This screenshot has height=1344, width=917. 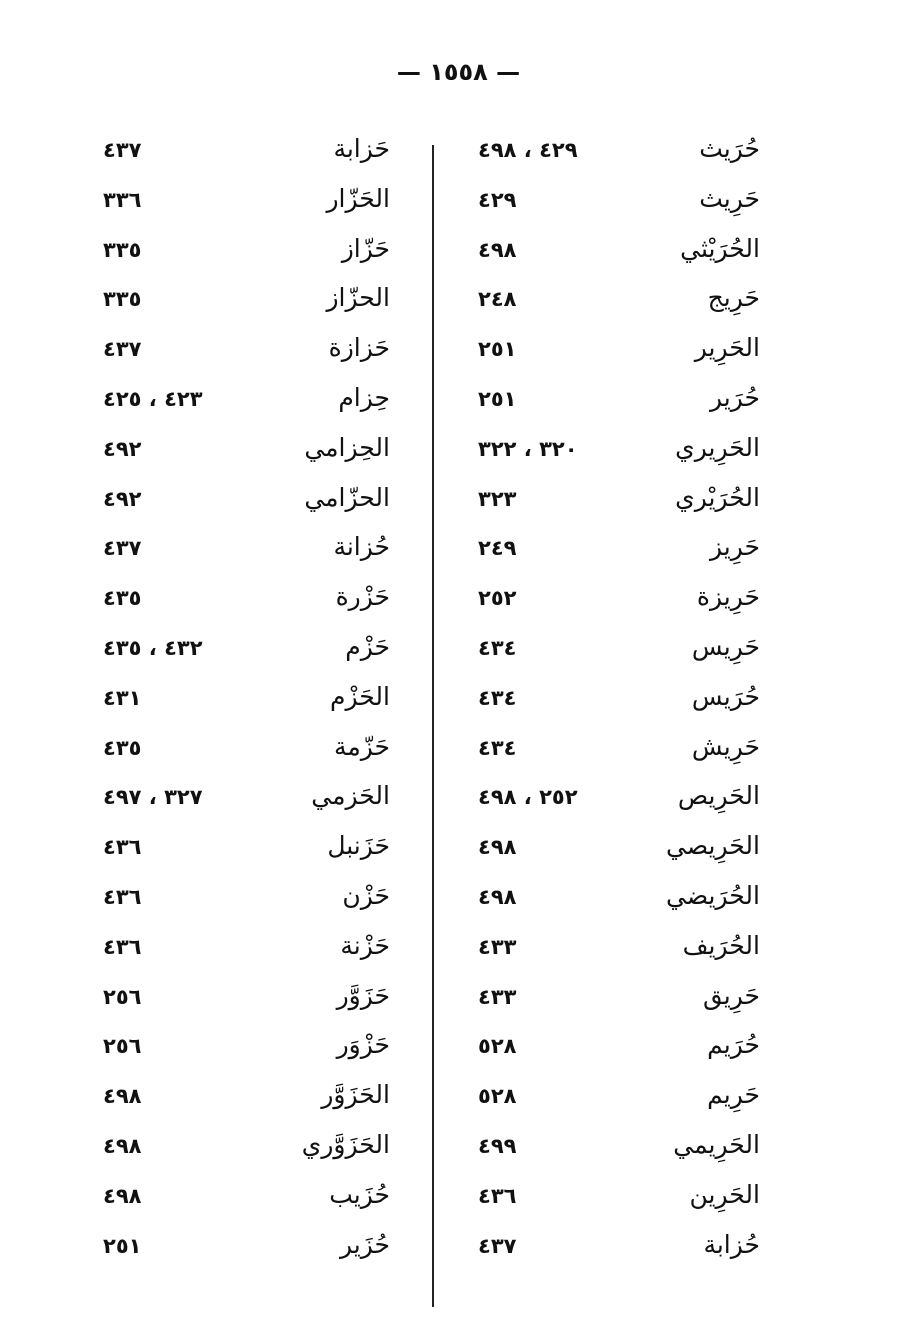 I want to click on index-entry: حَرِيم ٥٢٨, so click(x=620, y=1099).